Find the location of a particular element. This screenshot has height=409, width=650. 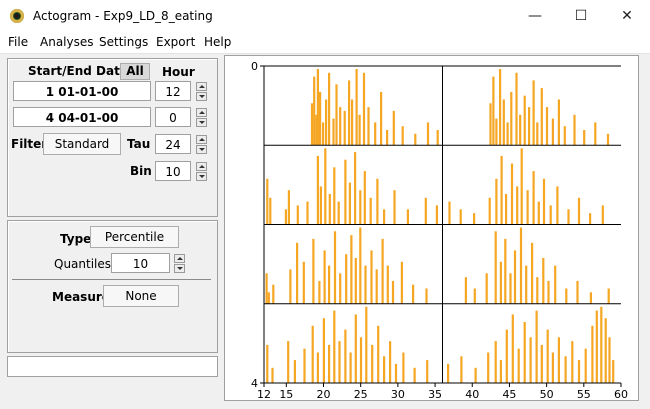

start-hour-spinner is located at coordinates (201, 91).